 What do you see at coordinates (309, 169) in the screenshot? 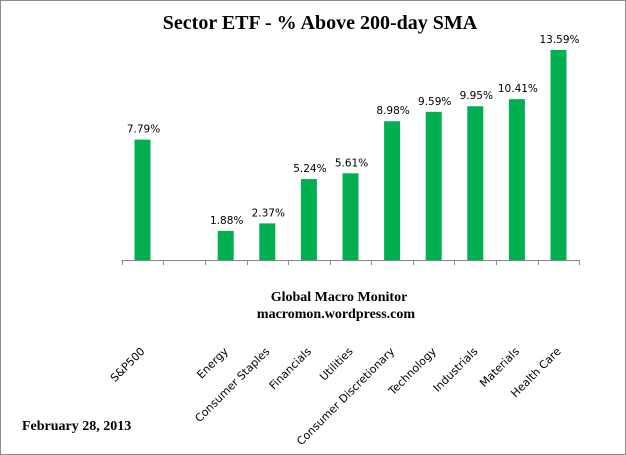
I see `data-label: 5.24%` at bounding box center [309, 169].